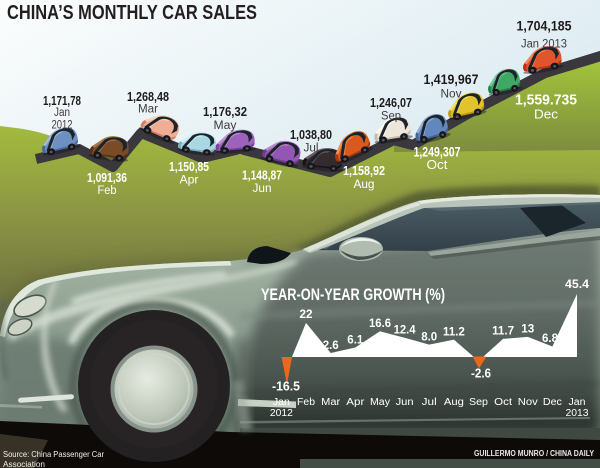  I want to click on svg-text: 1,148,87, so click(262, 176).